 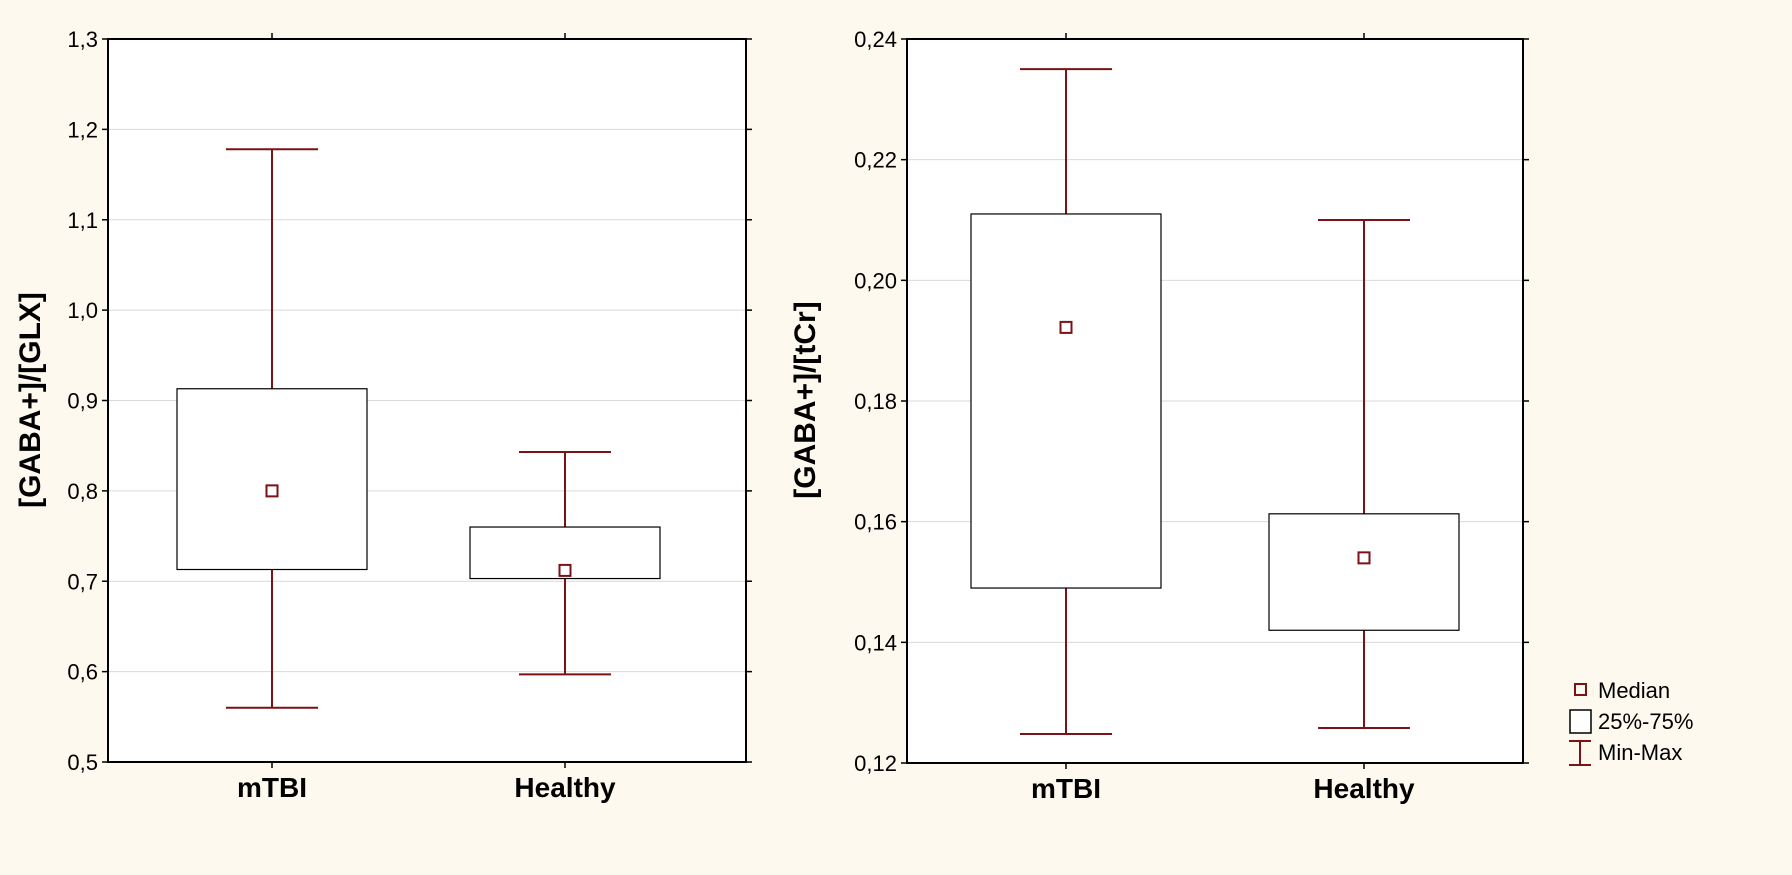 What do you see at coordinates (875, 280) in the screenshot?
I see `y-tick-label: 0,20` at bounding box center [875, 280].